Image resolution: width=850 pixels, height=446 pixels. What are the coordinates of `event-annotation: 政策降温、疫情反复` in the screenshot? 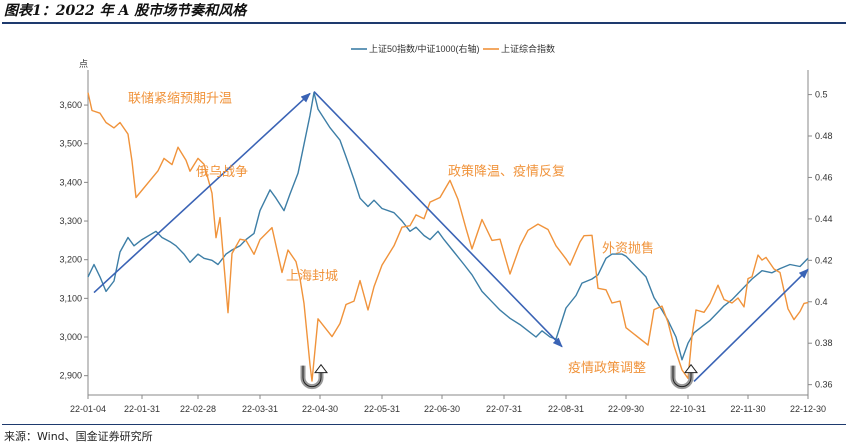 It's located at (506, 171).